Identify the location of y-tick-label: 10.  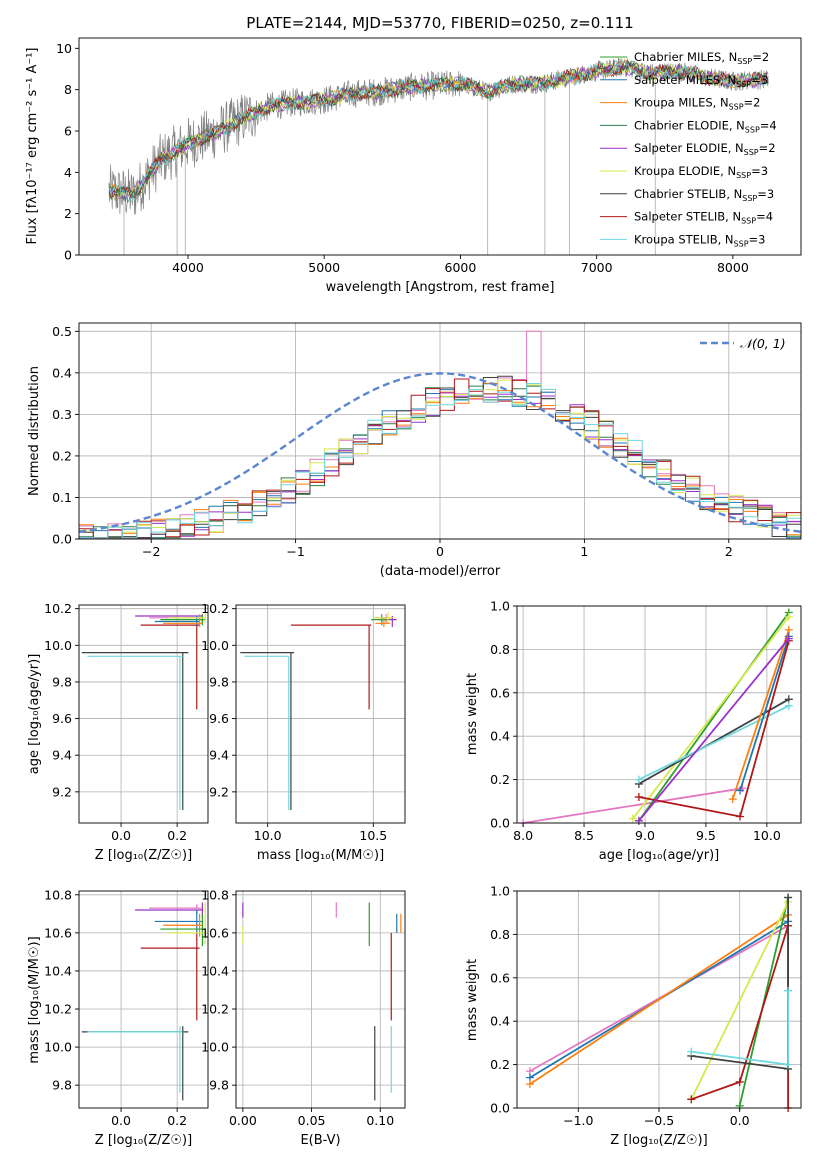
(64, 48).